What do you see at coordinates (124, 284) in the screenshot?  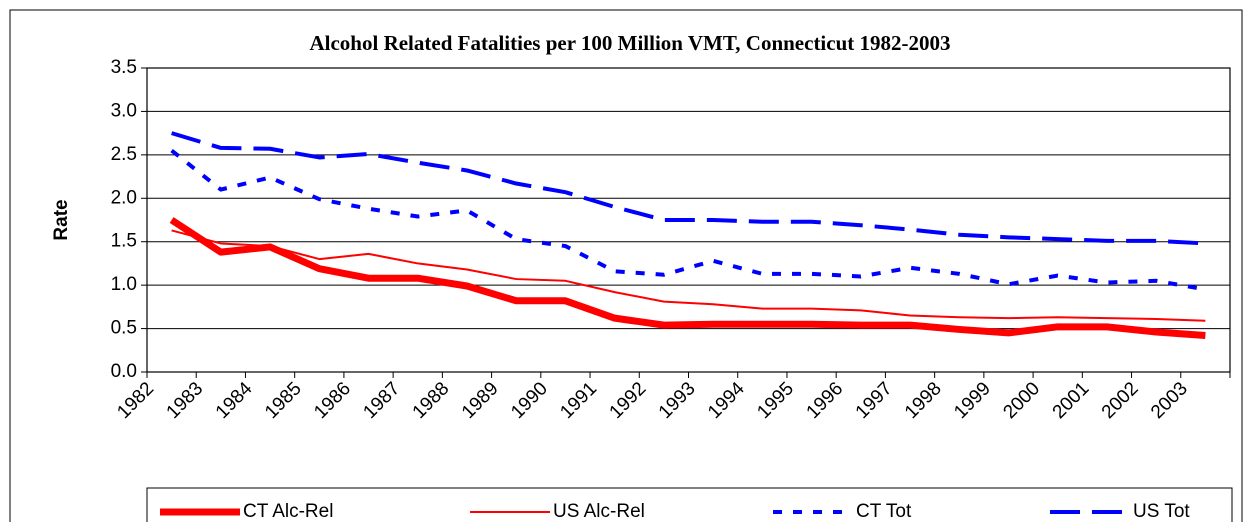 I see `y-tick-label: 1.0` at bounding box center [124, 284].